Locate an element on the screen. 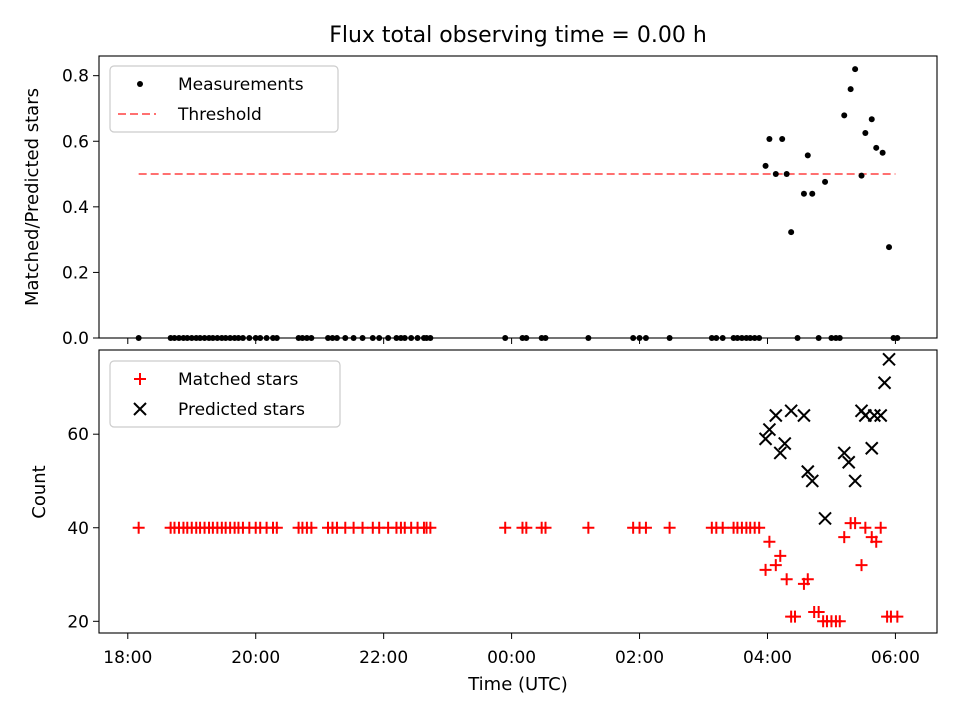 This screenshot has height=720, width=960. count-x-axis: 18:00 20:00 22:00 00:00 02:00 04:00 06:00 is located at coordinates (511, 650).